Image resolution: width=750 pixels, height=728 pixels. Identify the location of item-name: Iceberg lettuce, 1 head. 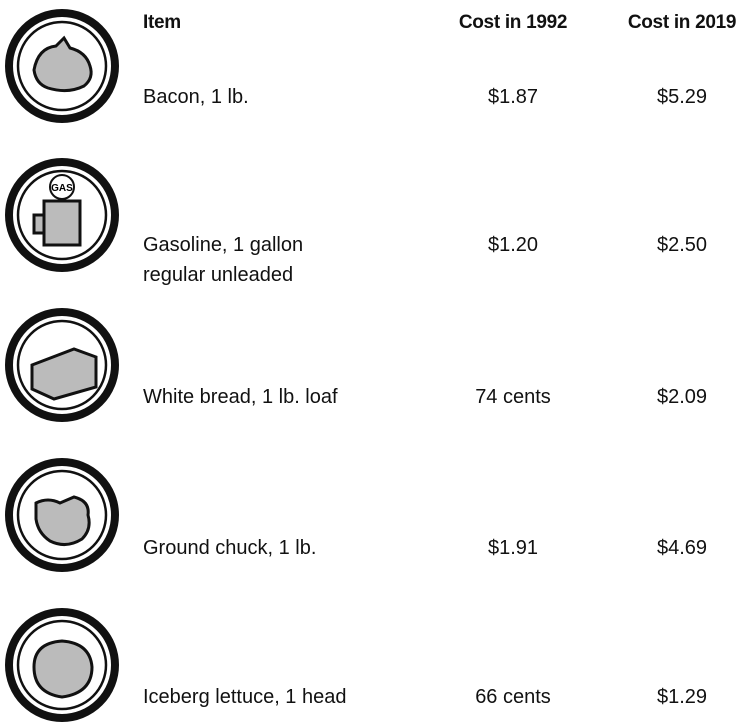
(245, 697).